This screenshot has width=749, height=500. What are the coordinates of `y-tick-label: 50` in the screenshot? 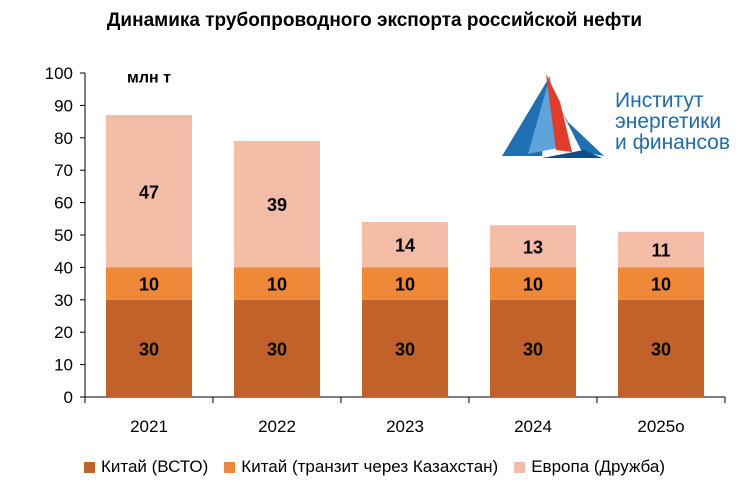 It's located at (63, 235).